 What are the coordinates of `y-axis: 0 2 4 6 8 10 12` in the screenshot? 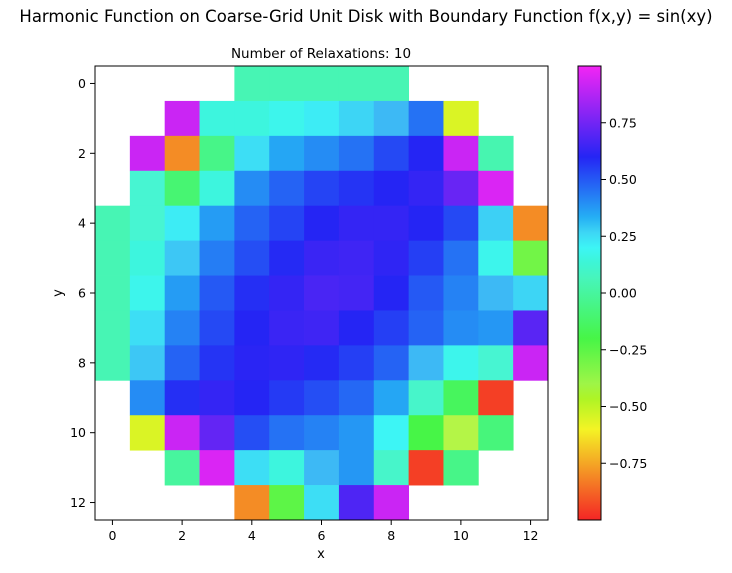 It's located at (82, 293).